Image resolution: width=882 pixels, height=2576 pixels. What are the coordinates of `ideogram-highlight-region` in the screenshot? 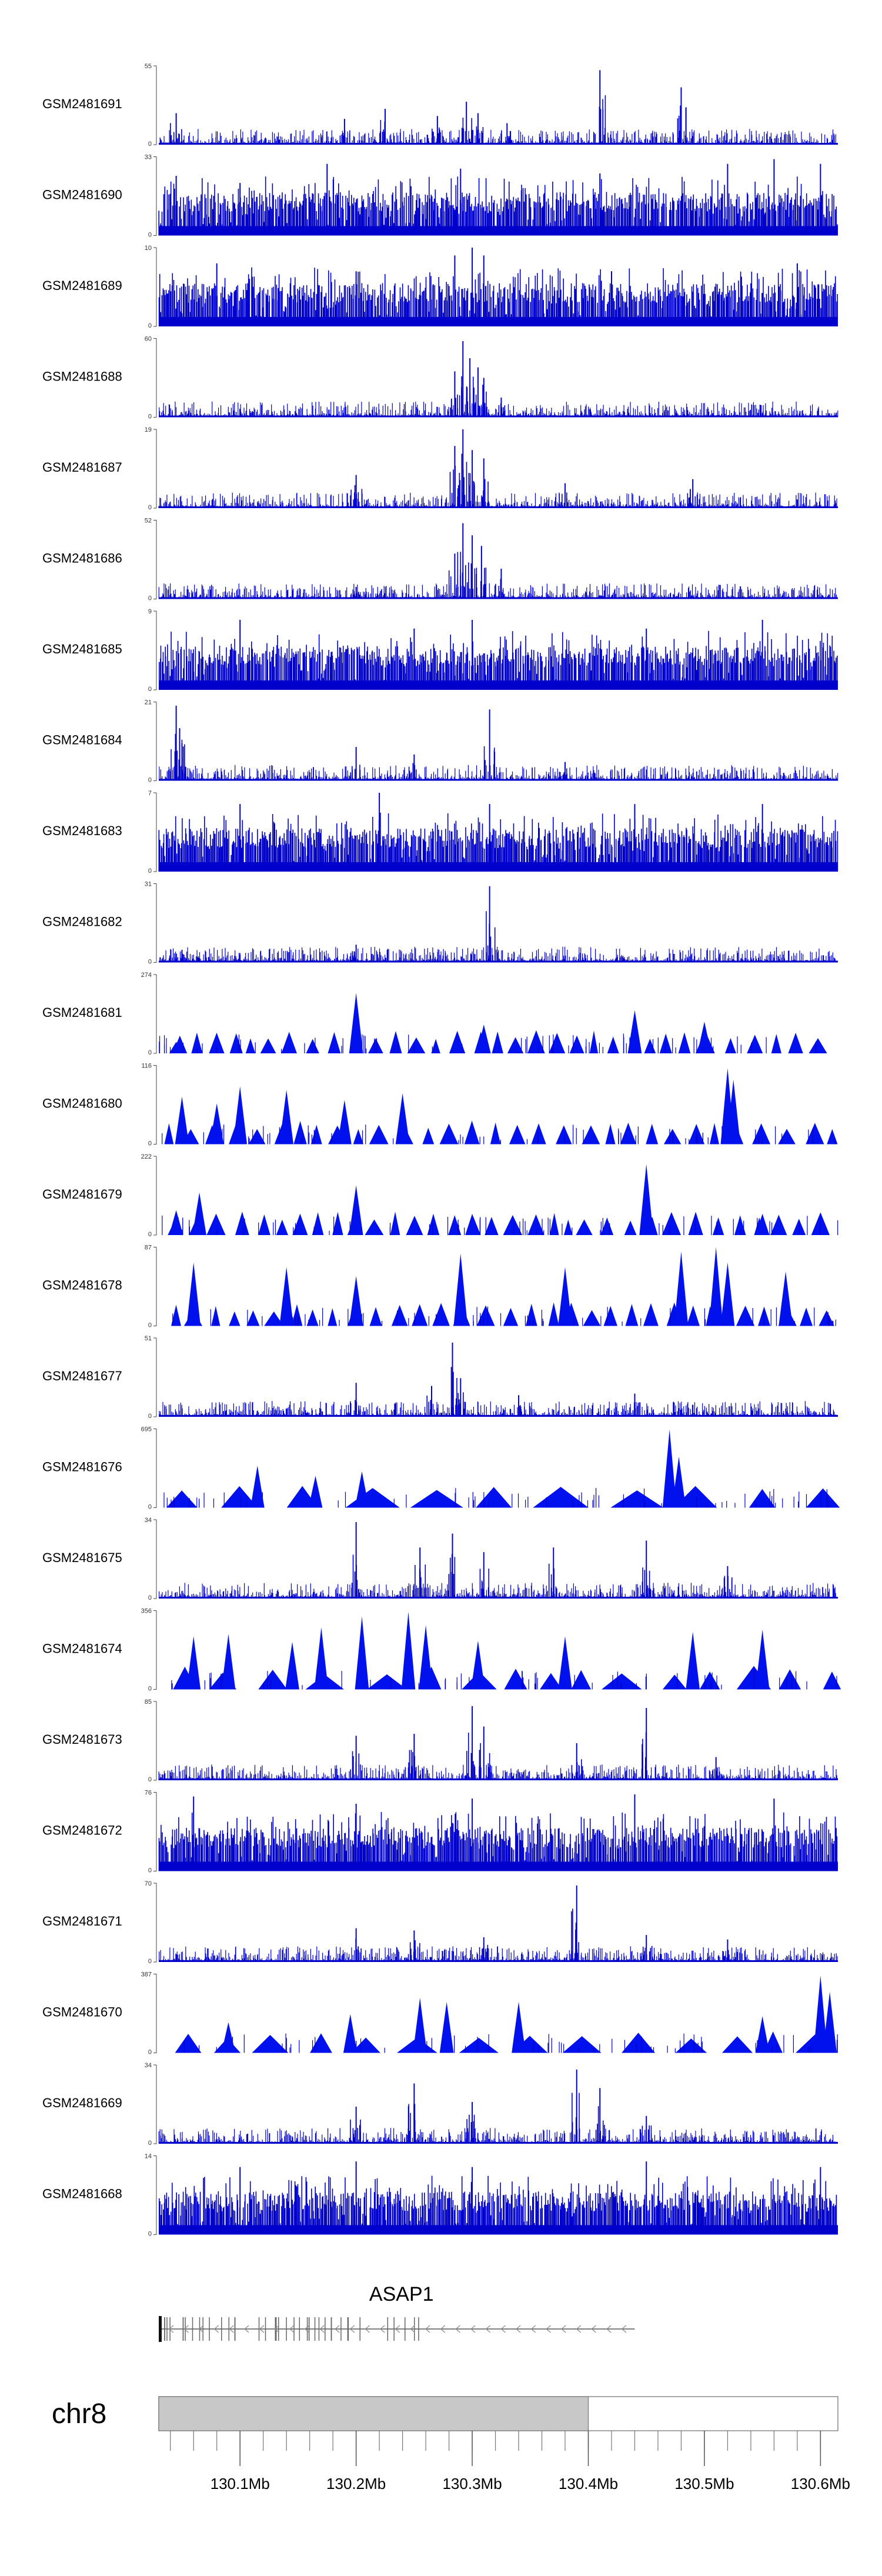 It's located at (373, 2413).